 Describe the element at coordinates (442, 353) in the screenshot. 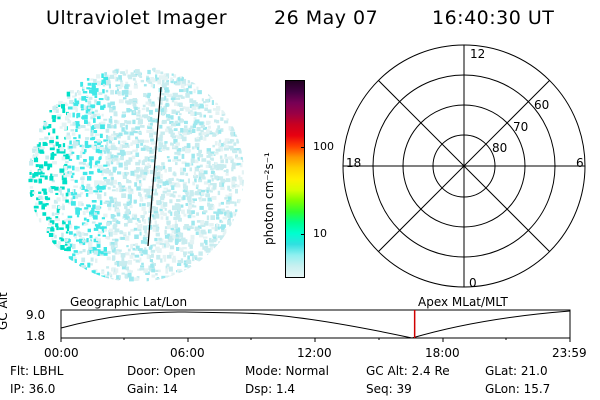

I see `time-tick-3: 18:00` at that location.